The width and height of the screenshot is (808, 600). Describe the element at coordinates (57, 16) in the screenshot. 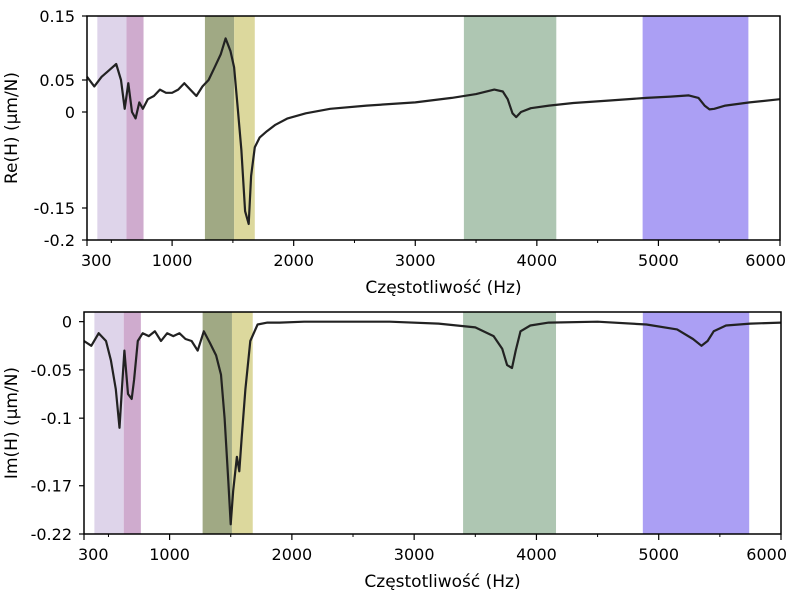

I see `panel1-y-tick-label: 0.15` at that location.